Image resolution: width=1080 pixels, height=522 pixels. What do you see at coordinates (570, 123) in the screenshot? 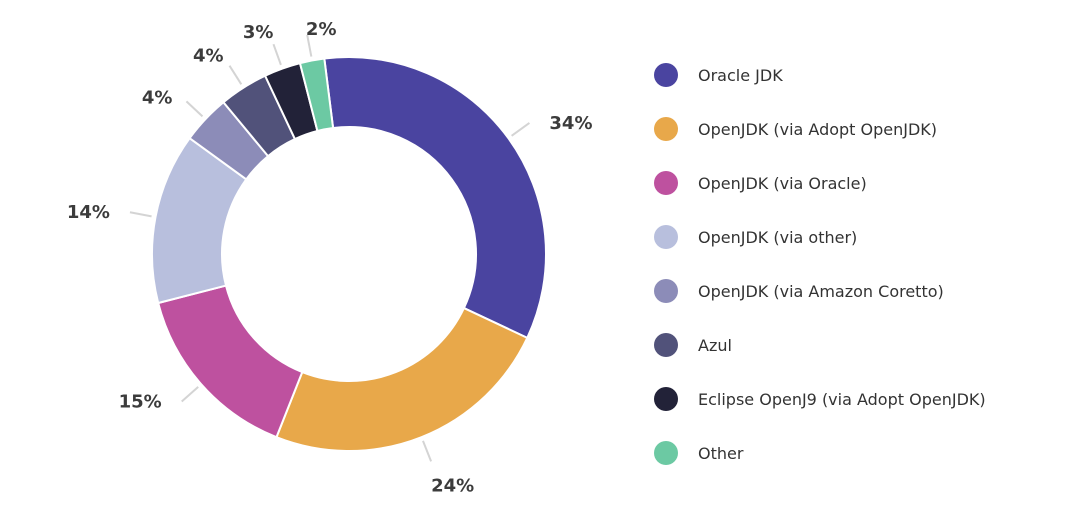
I see `pct-label-oracle-jdk: 34%` at bounding box center [570, 123].